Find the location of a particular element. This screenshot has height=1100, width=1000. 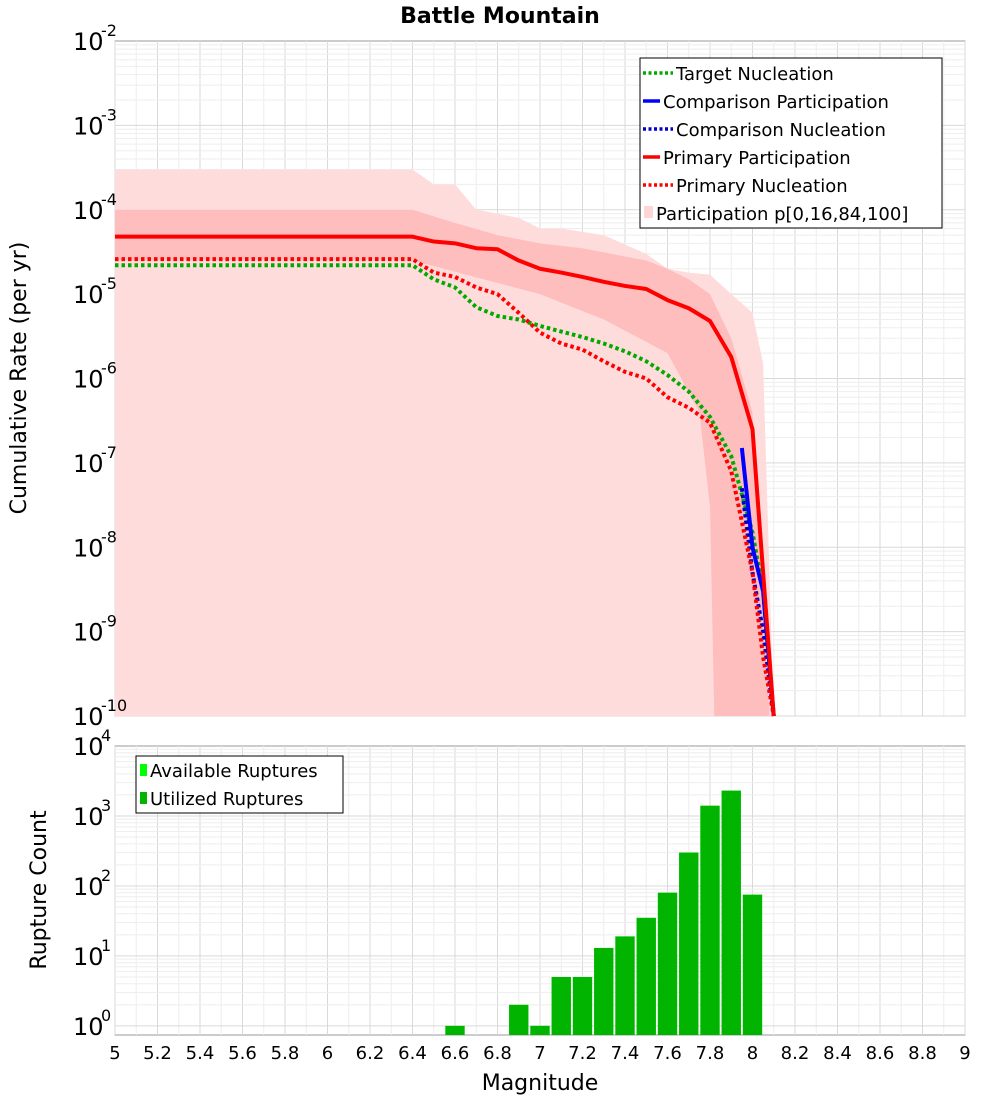

bottom-legend: Available Ruptures Utilized Ruptures is located at coordinates (239, 784).